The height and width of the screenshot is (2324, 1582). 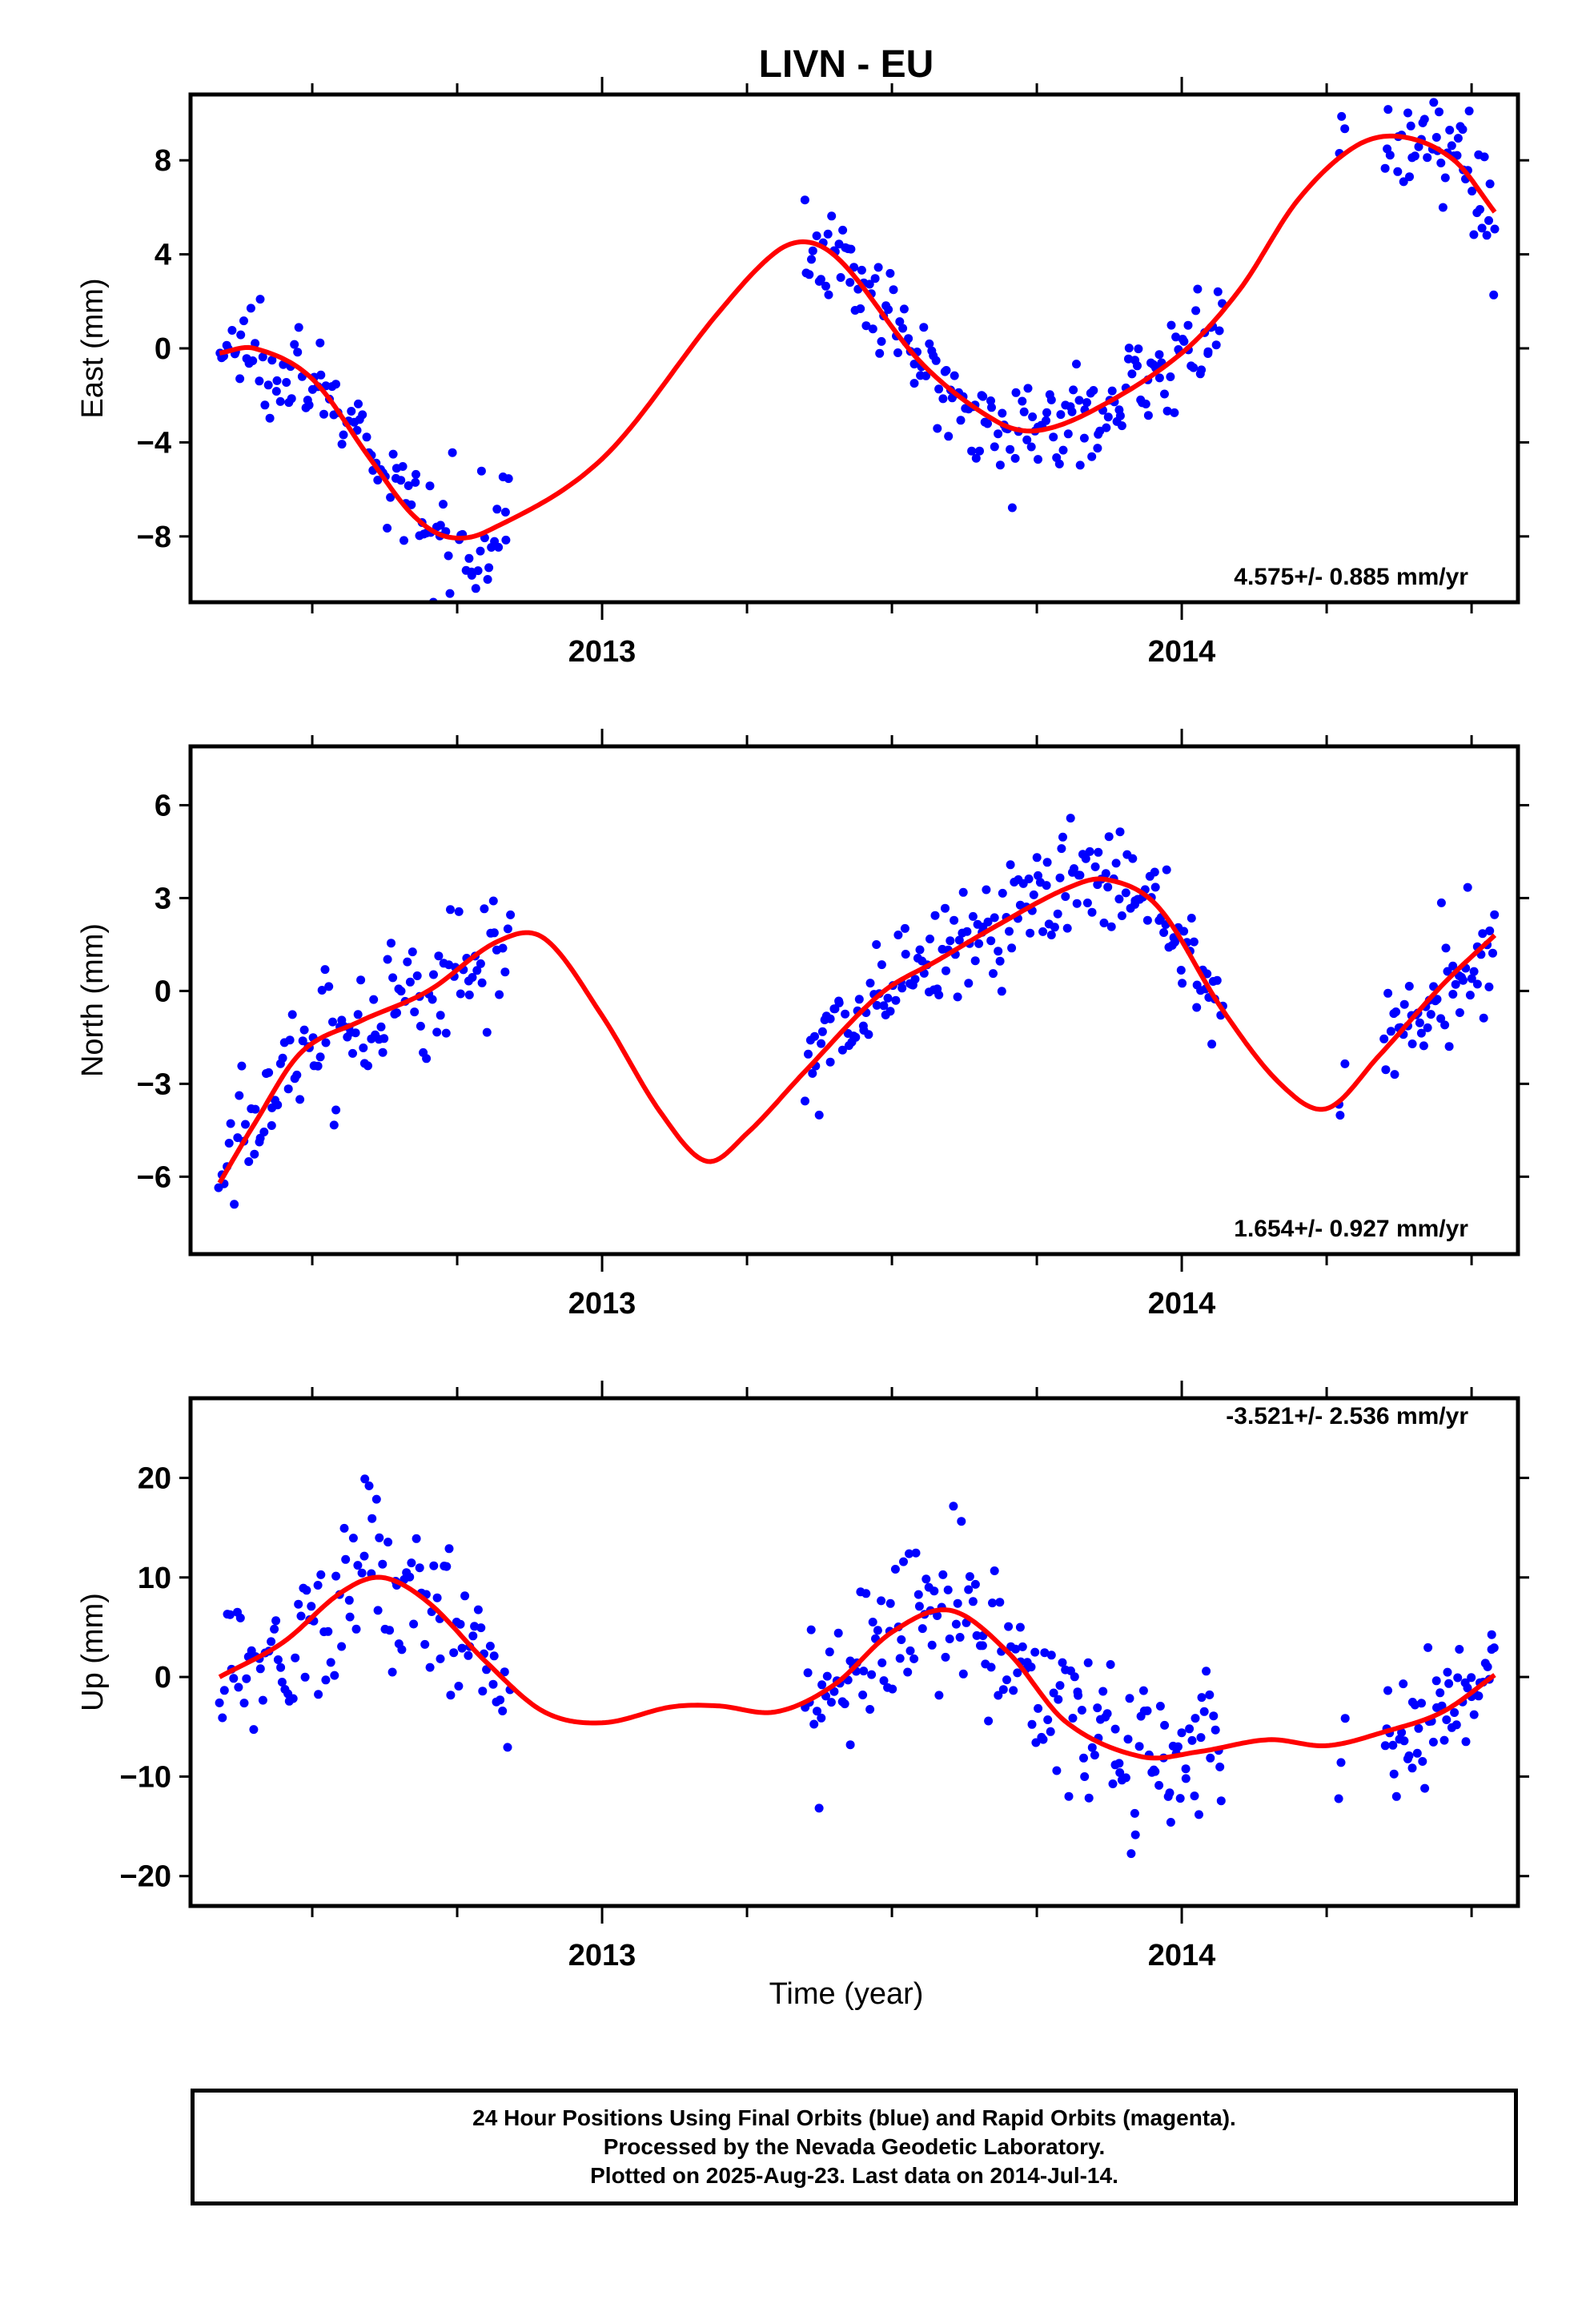 What do you see at coordinates (93, 348) in the screenshot?
I see `east-y-axis-label: East (mm)` at bounding box center [93, 348].